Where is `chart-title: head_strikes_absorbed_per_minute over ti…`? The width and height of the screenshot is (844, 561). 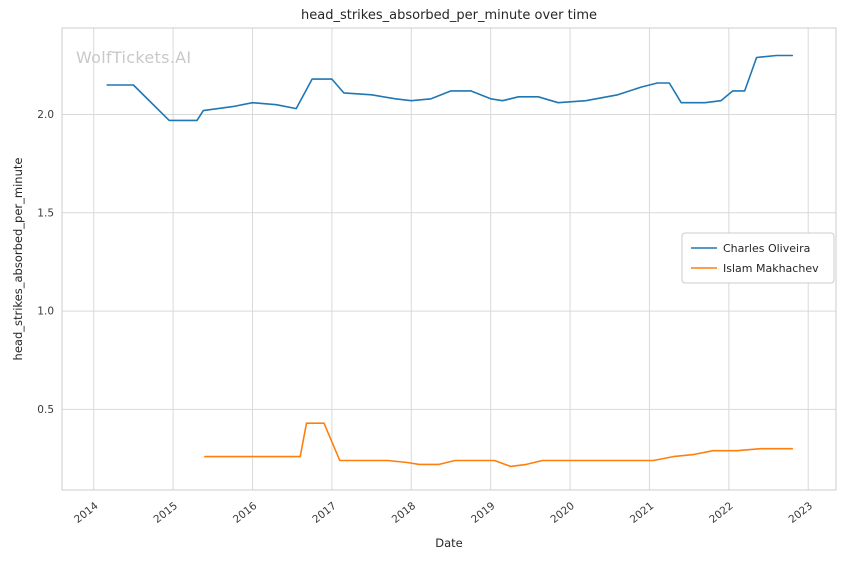 chart-title: head_strikes_absorbed_per_minute over ti… is located at coordinates (449, 15).